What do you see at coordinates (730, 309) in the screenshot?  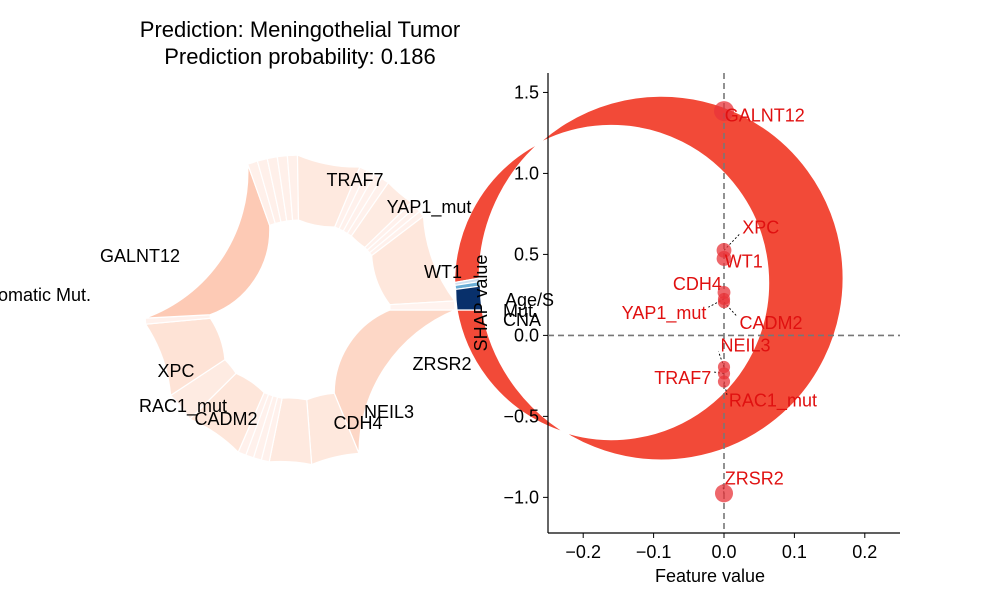 I see `connector-cadm2` at bounding box center [730, 309].